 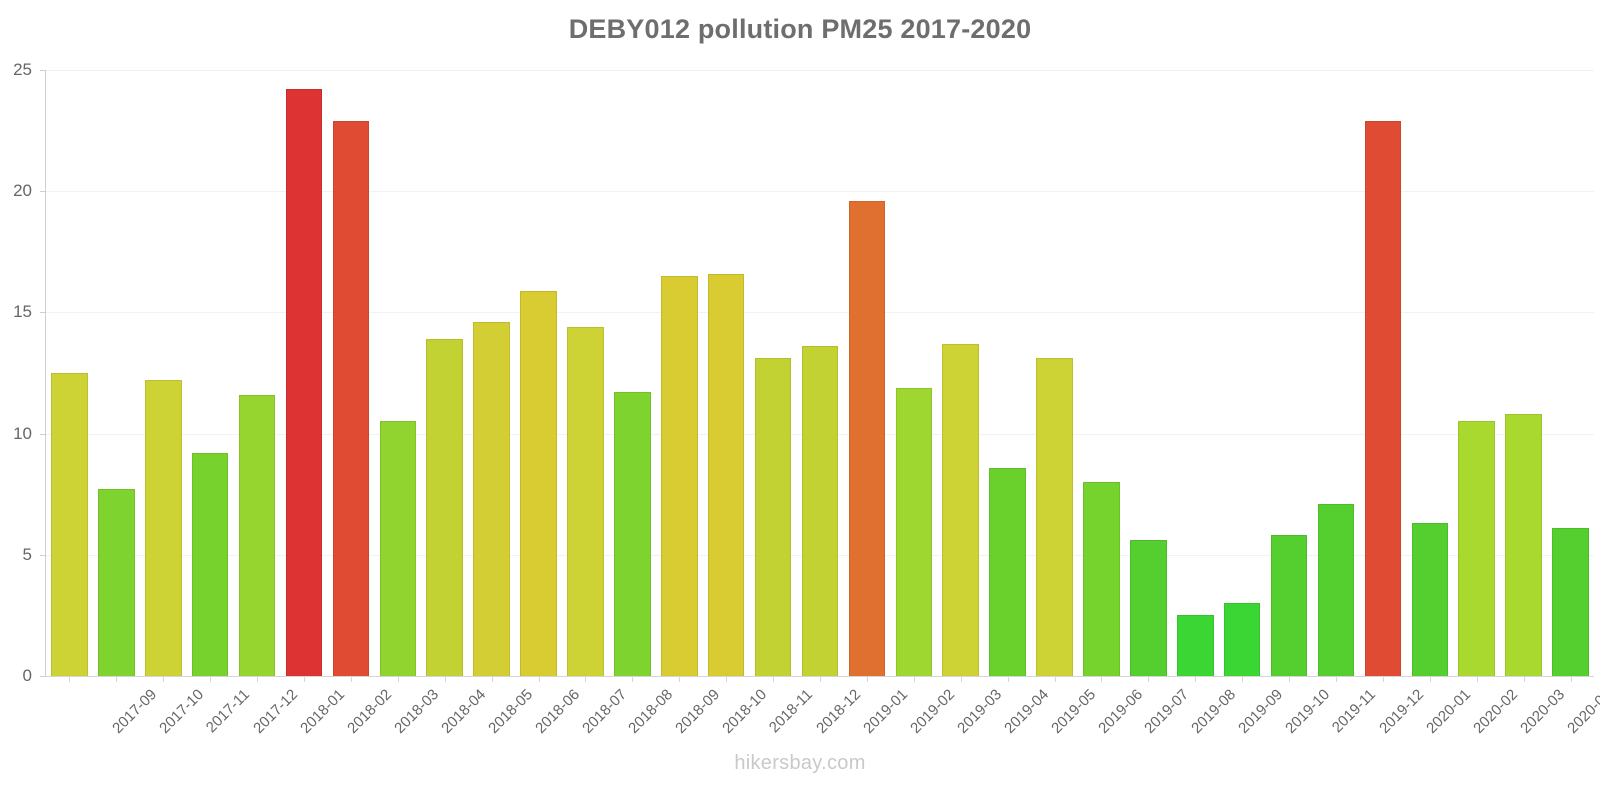 I want to click on chart-title: DEBY012 pollution PM25 2017-2020, so click(x=800, y=29).